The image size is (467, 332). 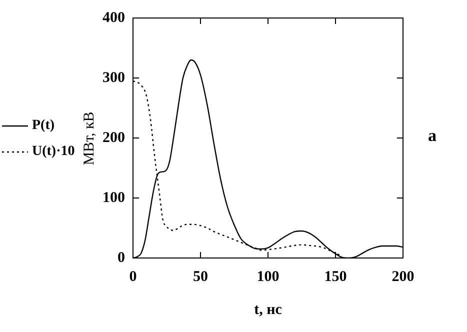 I want to click on x-tick-label: 0, so click(x=133, y=276).